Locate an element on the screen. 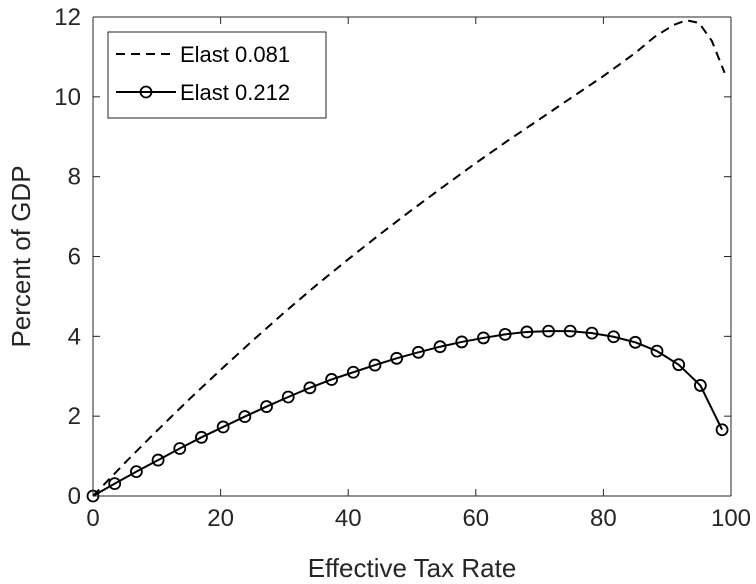 The width and height of the screenshot is (756, 584). y-tick-label: 10 is located at coordinates (67, 97).